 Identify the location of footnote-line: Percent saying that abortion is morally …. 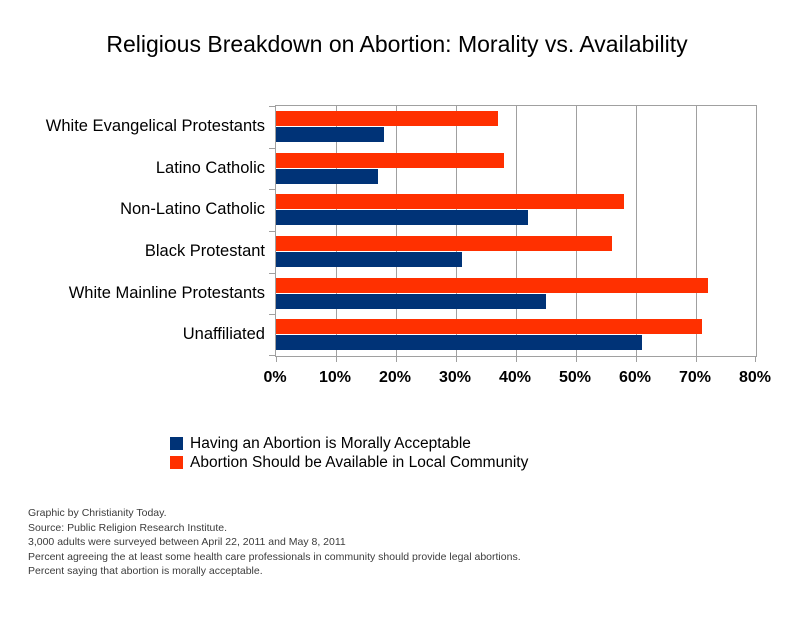
(145, 571).